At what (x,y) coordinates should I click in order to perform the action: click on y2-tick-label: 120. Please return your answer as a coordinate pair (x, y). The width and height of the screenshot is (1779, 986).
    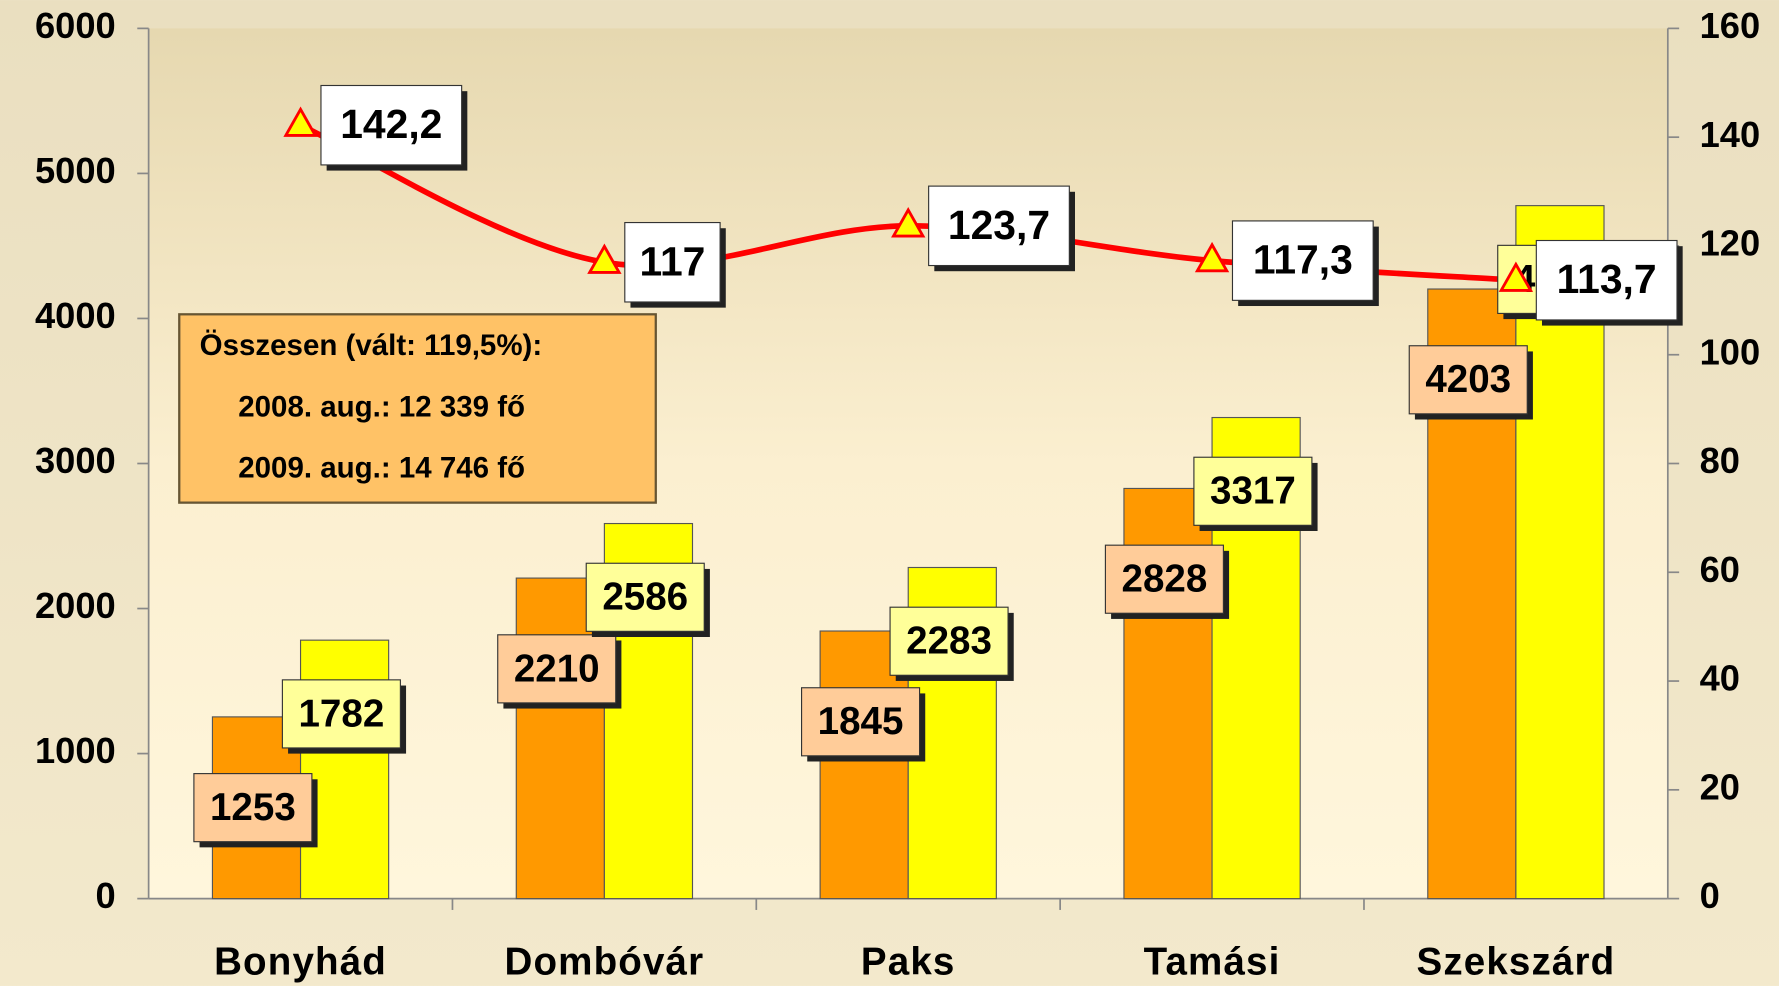
    Looking at the image, I should click on (1730, 243).